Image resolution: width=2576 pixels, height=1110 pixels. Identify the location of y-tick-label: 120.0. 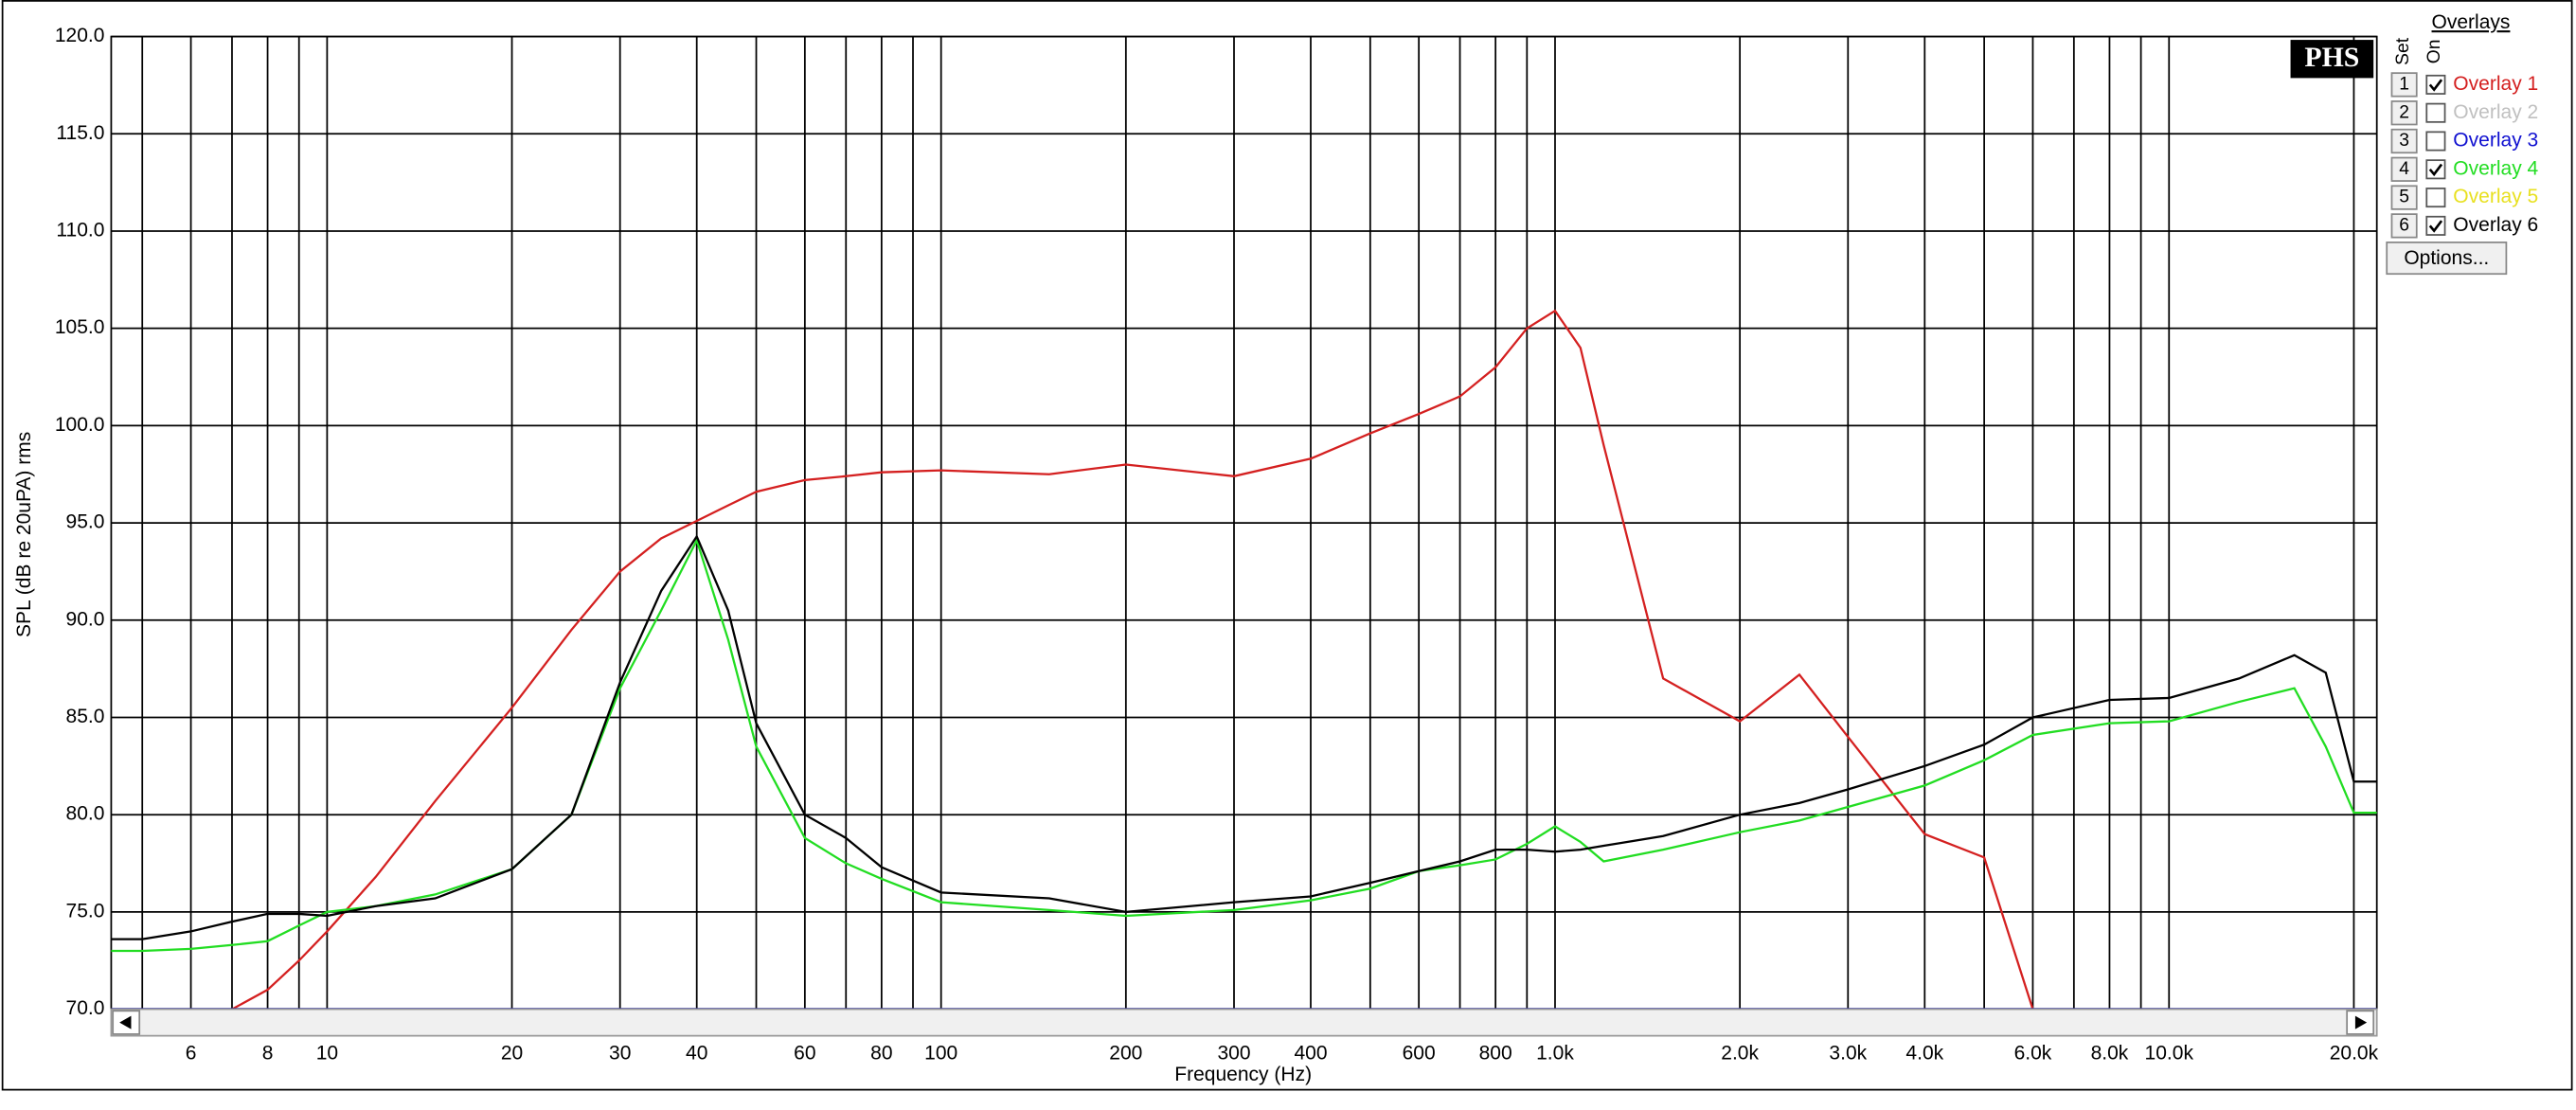
(80, 35).